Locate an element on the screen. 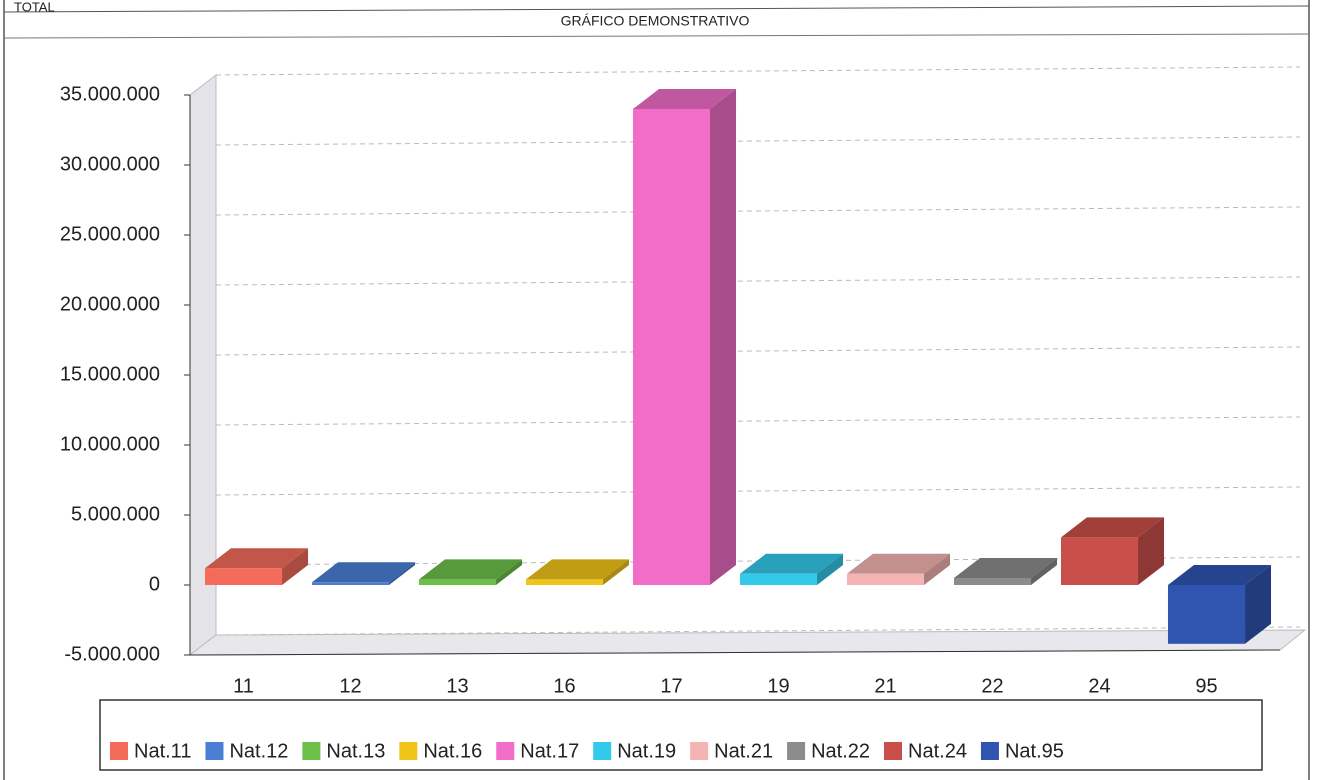 This screenshot has width=1319, height=780. legend-label: Nat.17 is located at coordinates (549, 751).